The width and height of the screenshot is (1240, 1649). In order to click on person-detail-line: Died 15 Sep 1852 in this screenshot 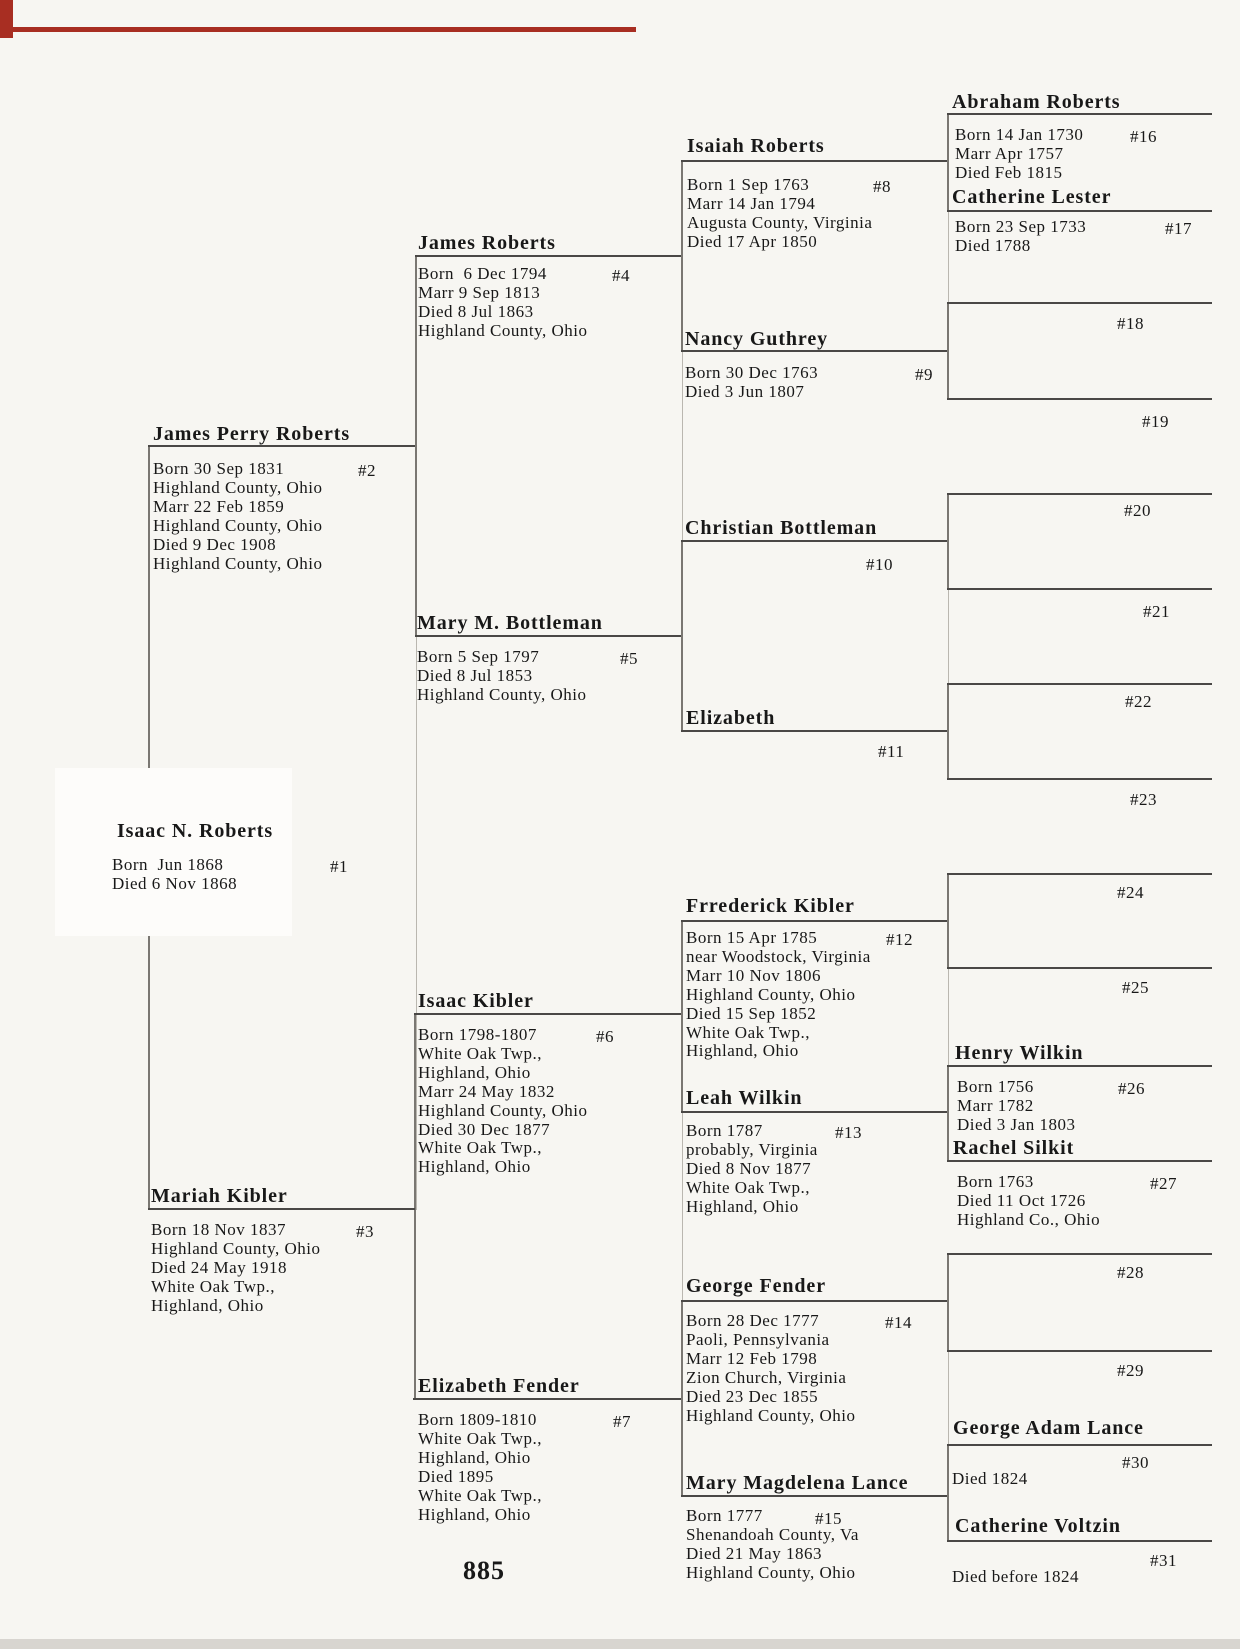, I will do `click(751, 1013)`.